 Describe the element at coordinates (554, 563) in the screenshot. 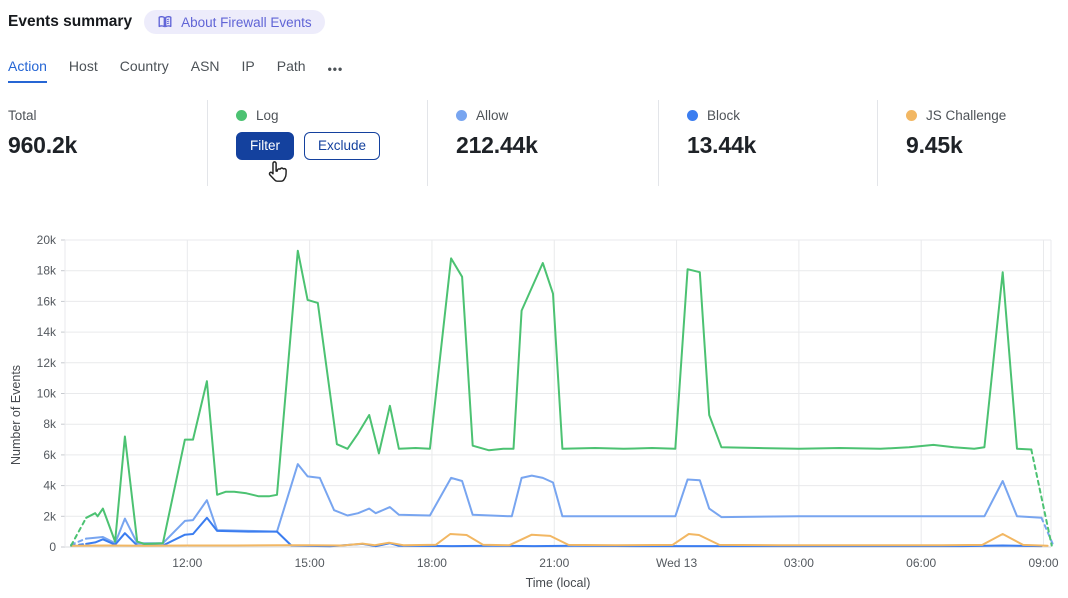

I see `x-tick-label: 21:00` at that location.